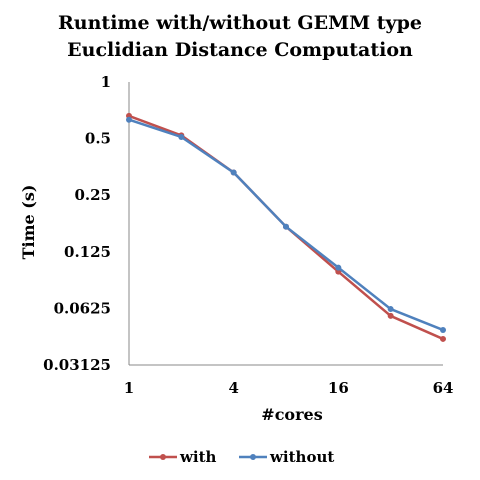  I want to click on x-tick-label: 4, so click(233, 388).